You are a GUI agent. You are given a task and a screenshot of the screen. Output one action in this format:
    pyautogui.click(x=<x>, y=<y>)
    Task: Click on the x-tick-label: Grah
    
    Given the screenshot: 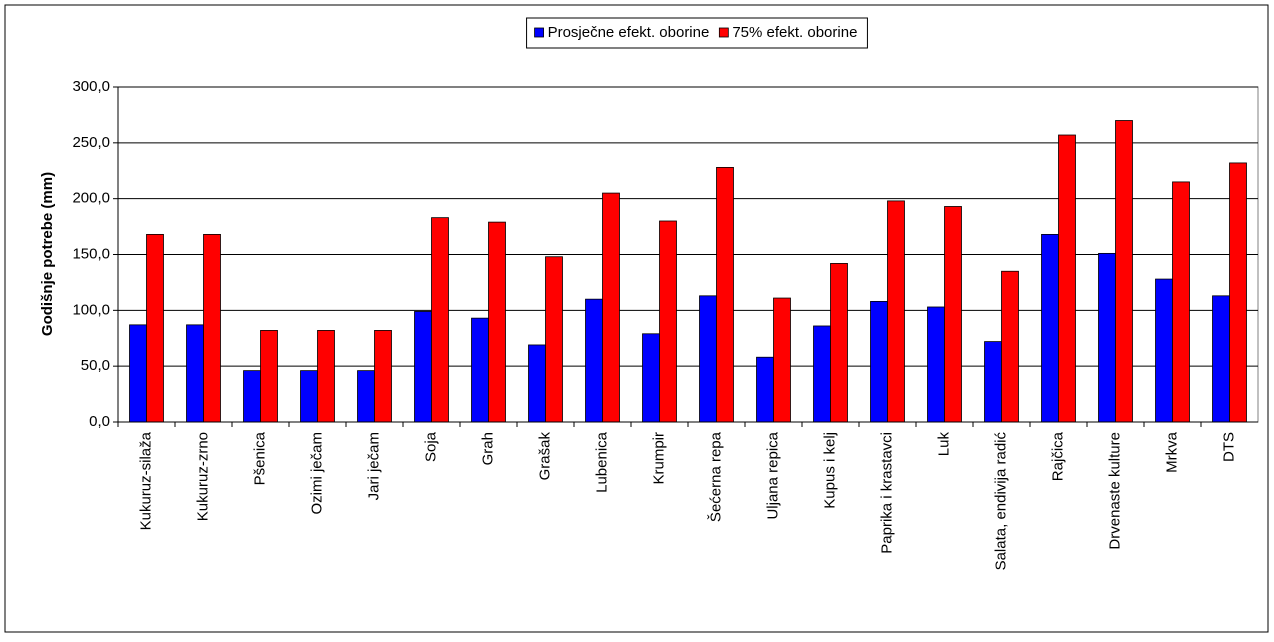 What is the action you would take?
    pyautogui.click(x=487, y=448)
    